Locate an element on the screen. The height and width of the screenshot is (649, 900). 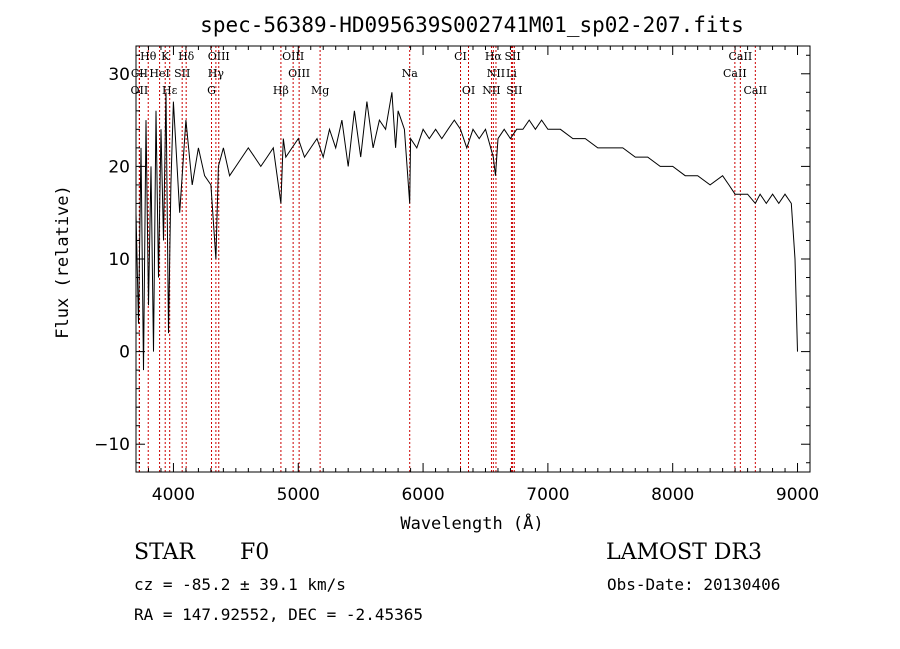
x-tick-label: 6000 is located at coordinates (422, 495).